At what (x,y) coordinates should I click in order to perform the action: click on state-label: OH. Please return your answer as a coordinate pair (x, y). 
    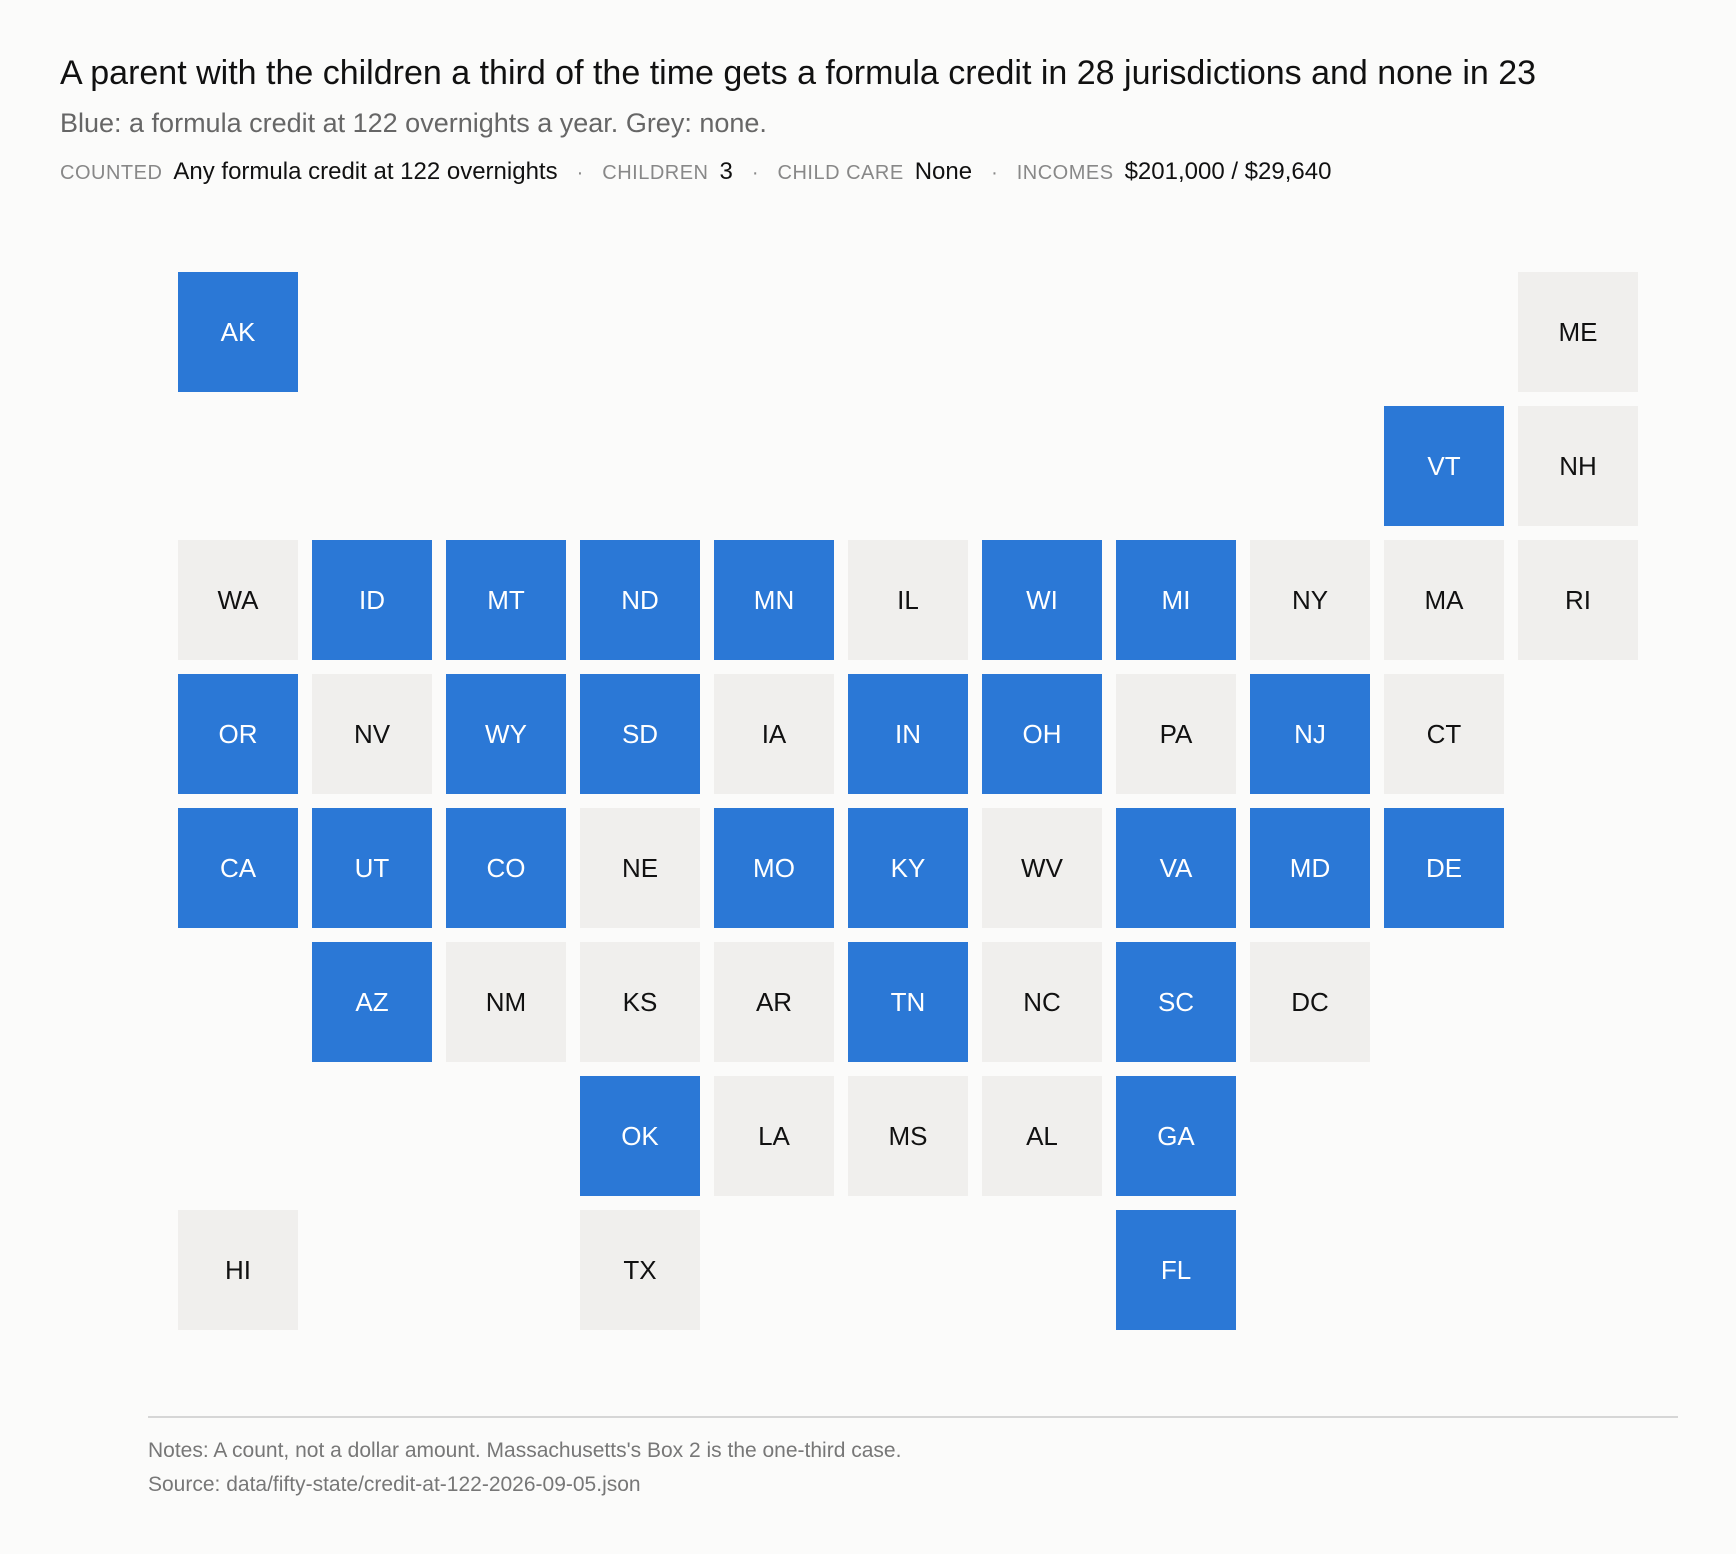
    Looking at the image, I should click on (1042, 733).